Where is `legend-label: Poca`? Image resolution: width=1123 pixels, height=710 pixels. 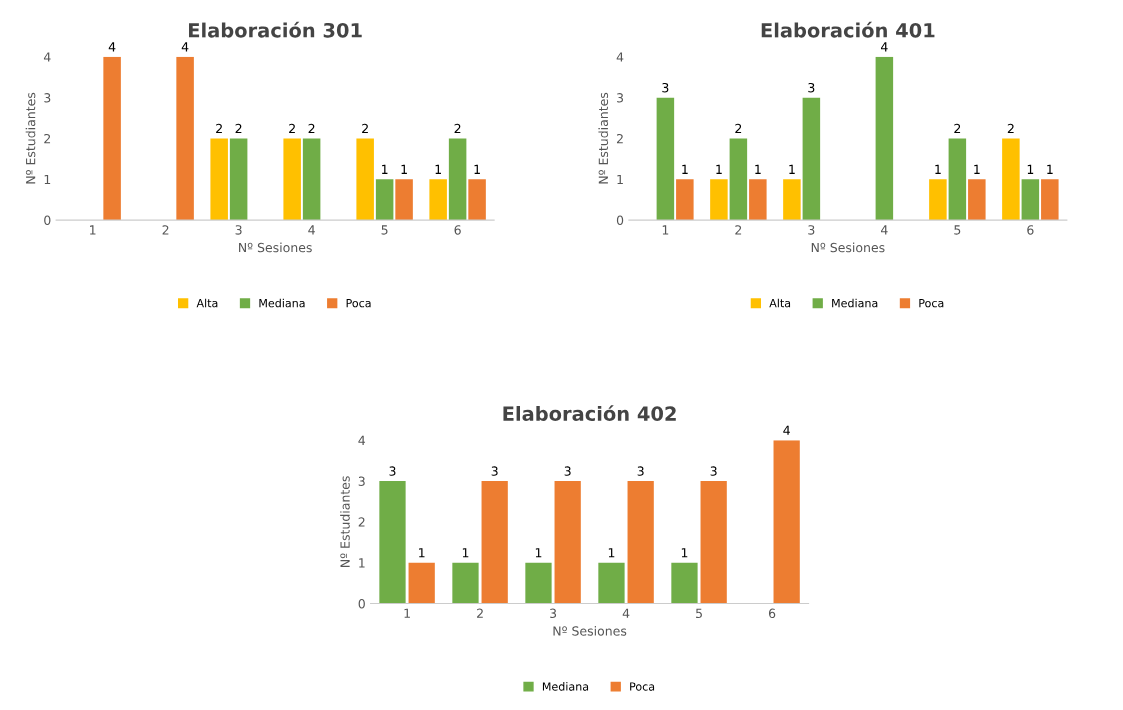
legend-label: Poca is located at coordinates (642, 686).